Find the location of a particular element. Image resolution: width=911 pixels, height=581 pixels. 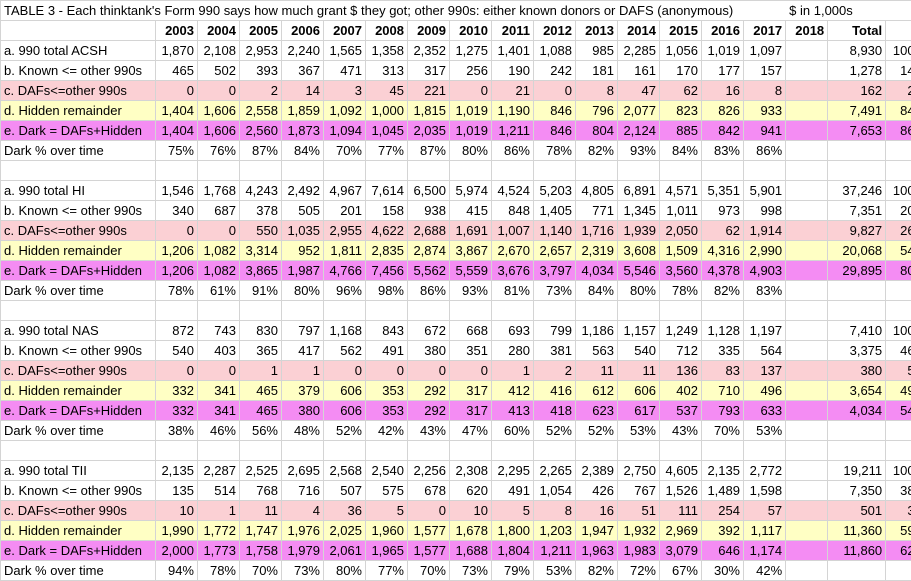

value-cell: 826 is located at coordinates (723, 111).